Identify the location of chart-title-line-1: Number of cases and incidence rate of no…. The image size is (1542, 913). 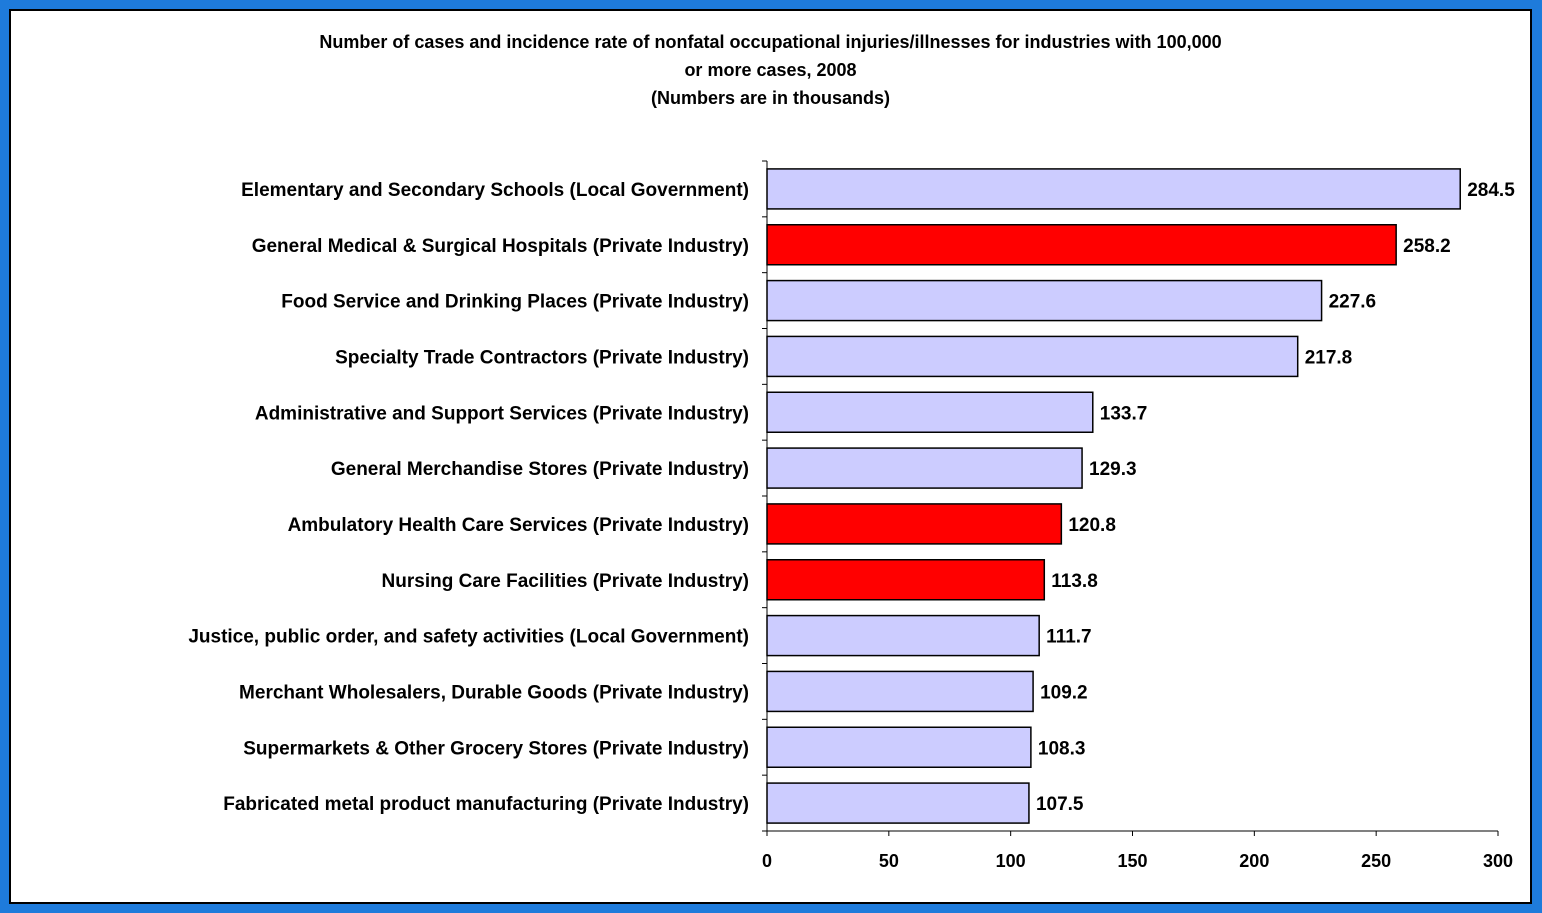
(770, 42).